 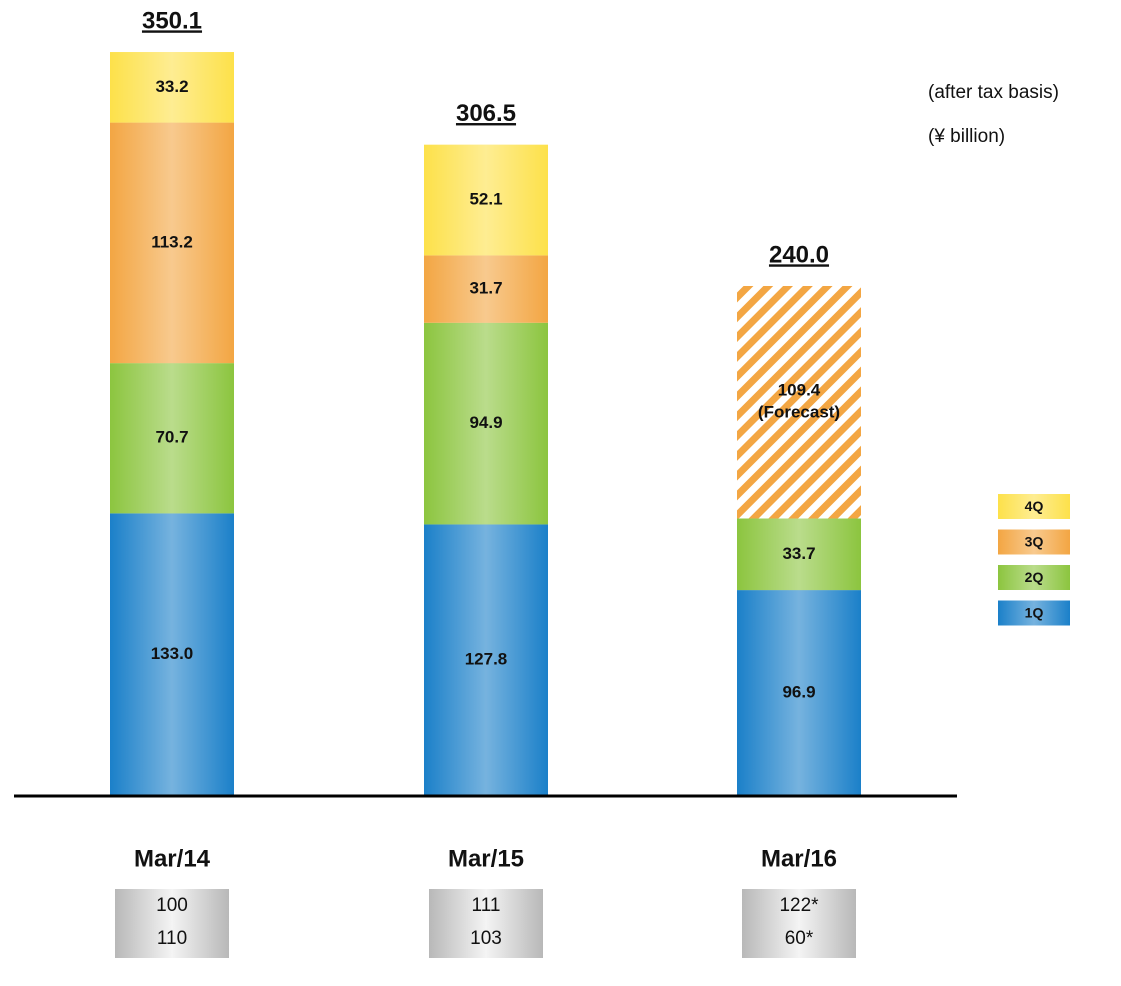 I want to click on forecast-segment, so click(x=799, y=402).